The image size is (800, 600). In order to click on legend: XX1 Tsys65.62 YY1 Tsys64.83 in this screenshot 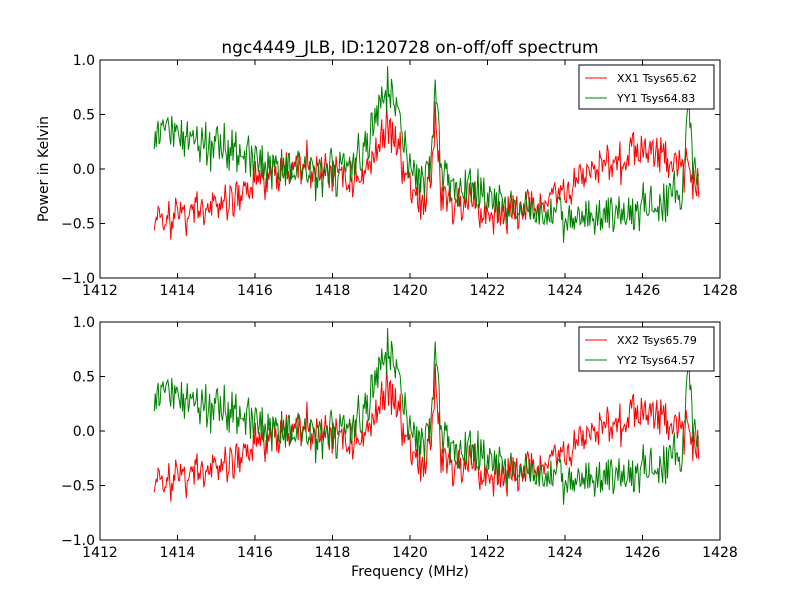, I will do `click(646, 87)`.